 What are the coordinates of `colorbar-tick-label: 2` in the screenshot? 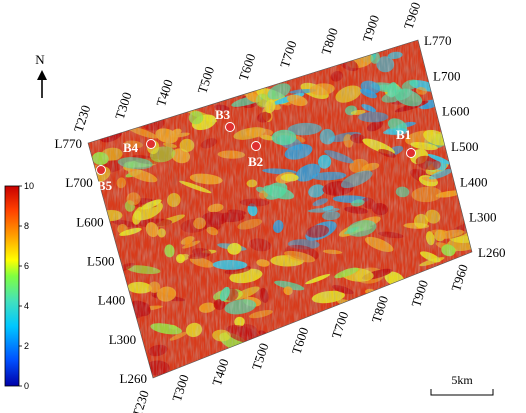 It's located at (26, 346).